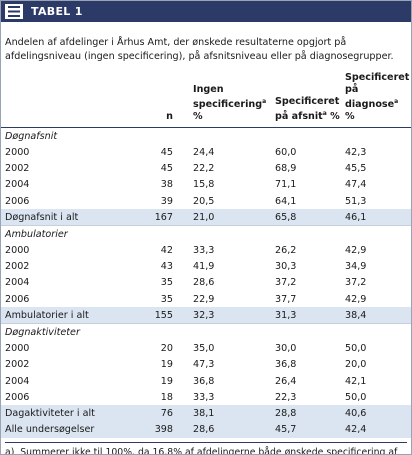 This screenshot has width=412, height=455. I want to click on data-row: 2004 19 36,8 26,4 42,1, so click(206, 381).